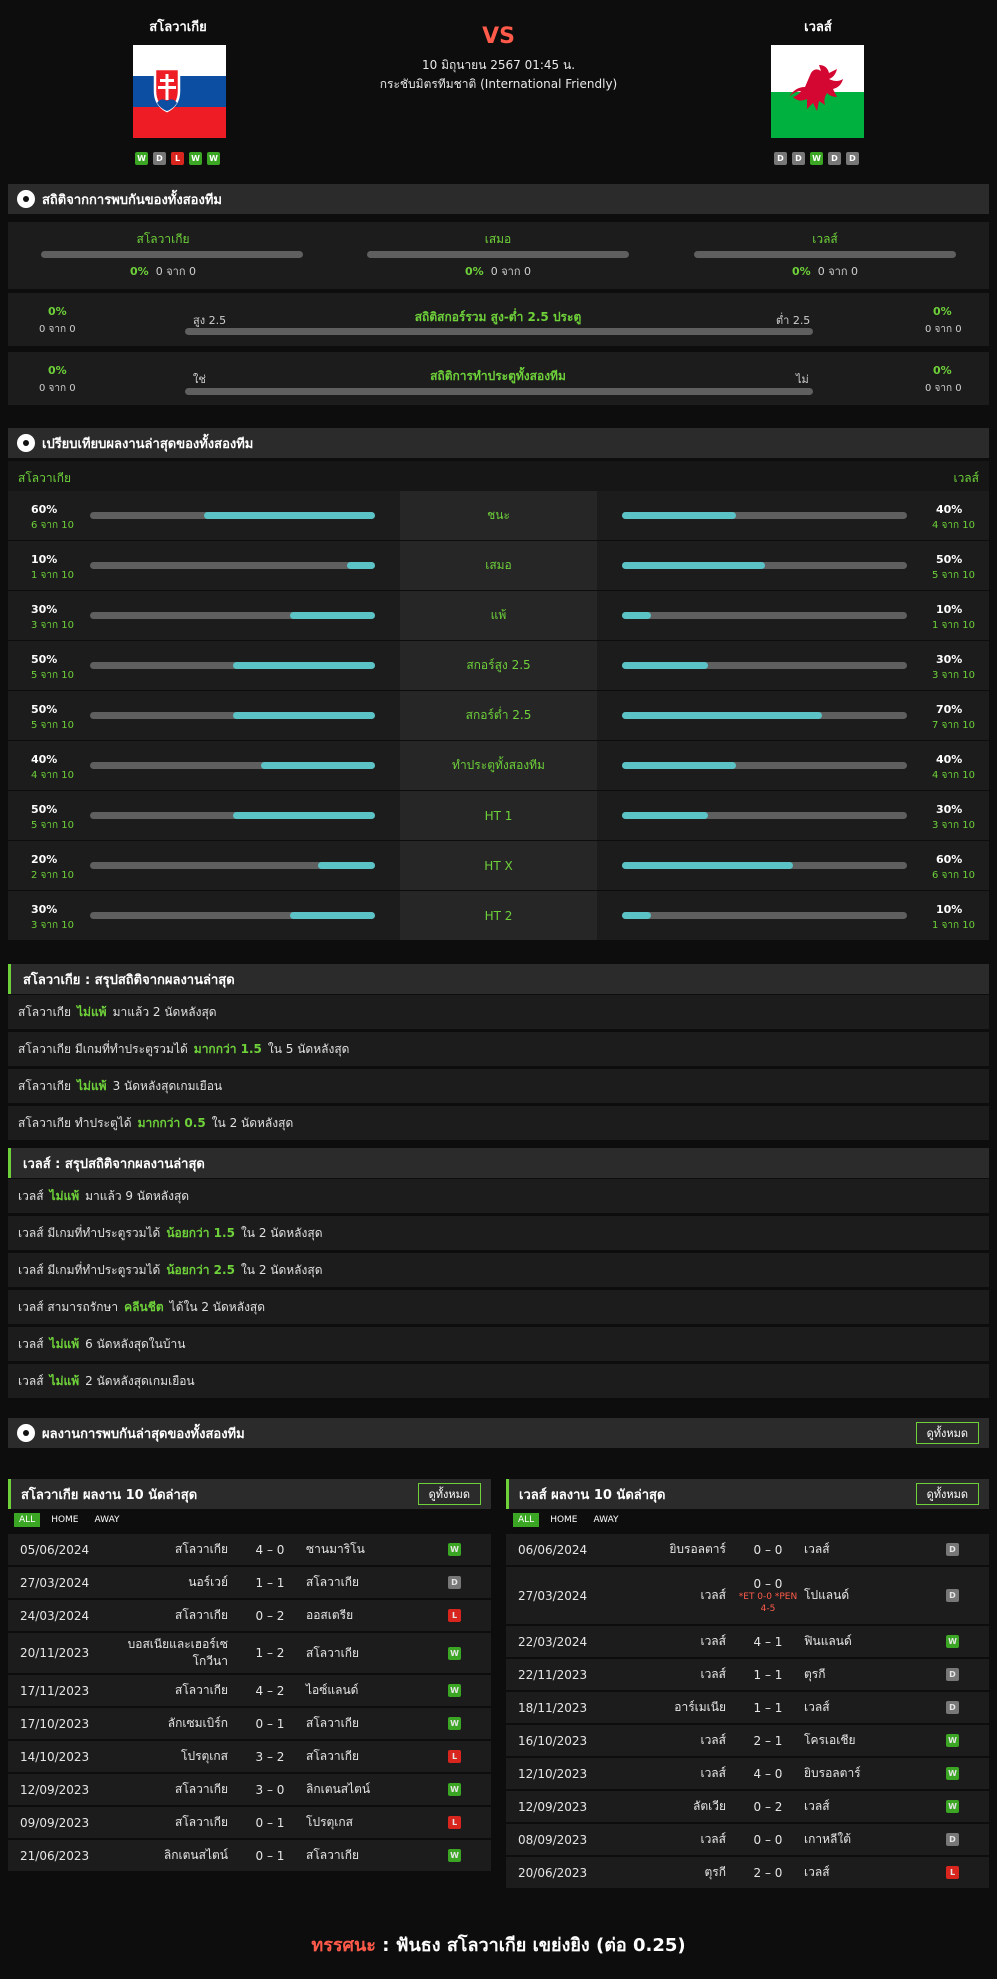  What do you see at coordinates (170, 1653) in the screenshot?
I see `match-home: บอสเนียและเฮอร์เซ โกวีนา` at bounding box center [170, 1653].